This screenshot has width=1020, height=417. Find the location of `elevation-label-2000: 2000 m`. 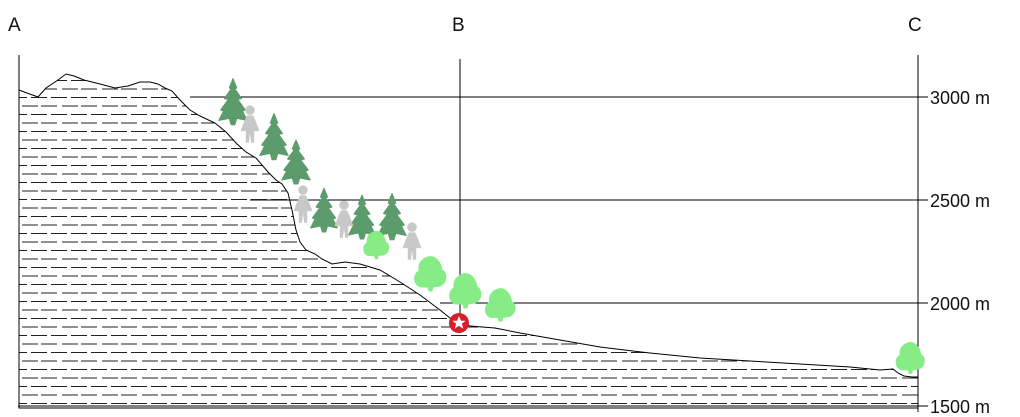

elevation-label-2000: 2000 m is located at coordinates (960, 304).